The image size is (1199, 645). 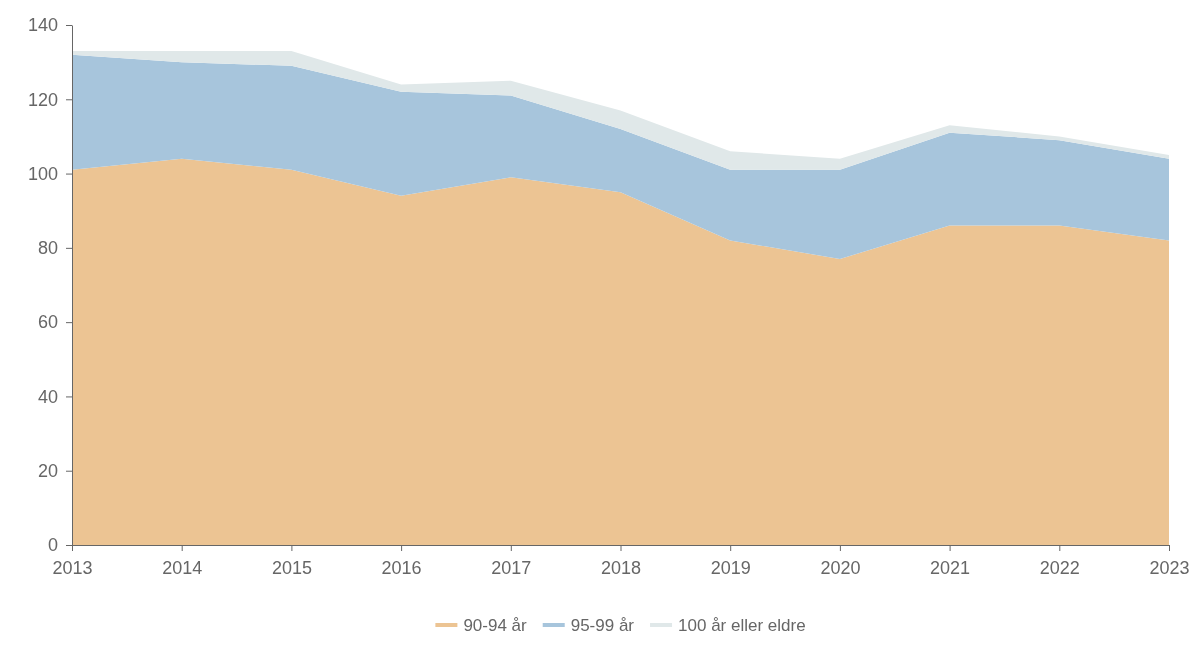 What do you see at coordinates (42, 173) in the screenshot?
I see `y-tick-label: 100` at bounding box center [42, 173].